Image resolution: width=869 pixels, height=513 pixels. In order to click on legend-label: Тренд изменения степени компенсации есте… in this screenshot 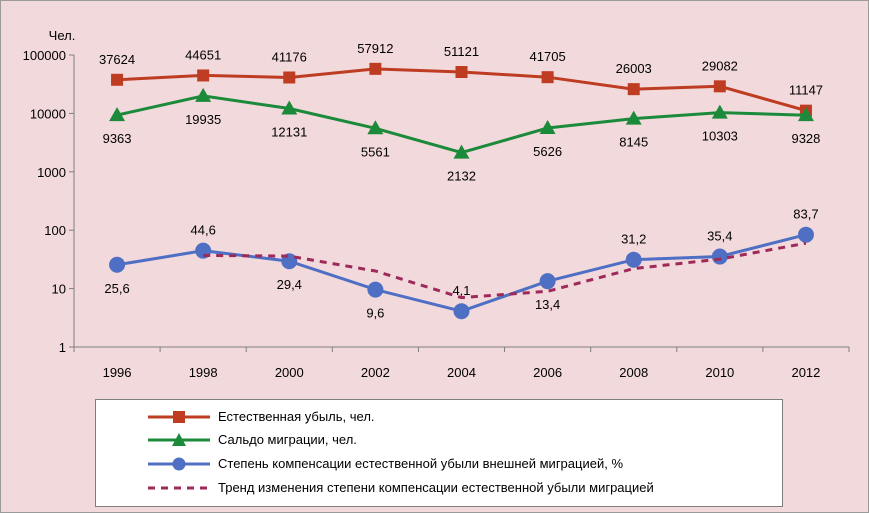, I will do `click(436, 487)`.